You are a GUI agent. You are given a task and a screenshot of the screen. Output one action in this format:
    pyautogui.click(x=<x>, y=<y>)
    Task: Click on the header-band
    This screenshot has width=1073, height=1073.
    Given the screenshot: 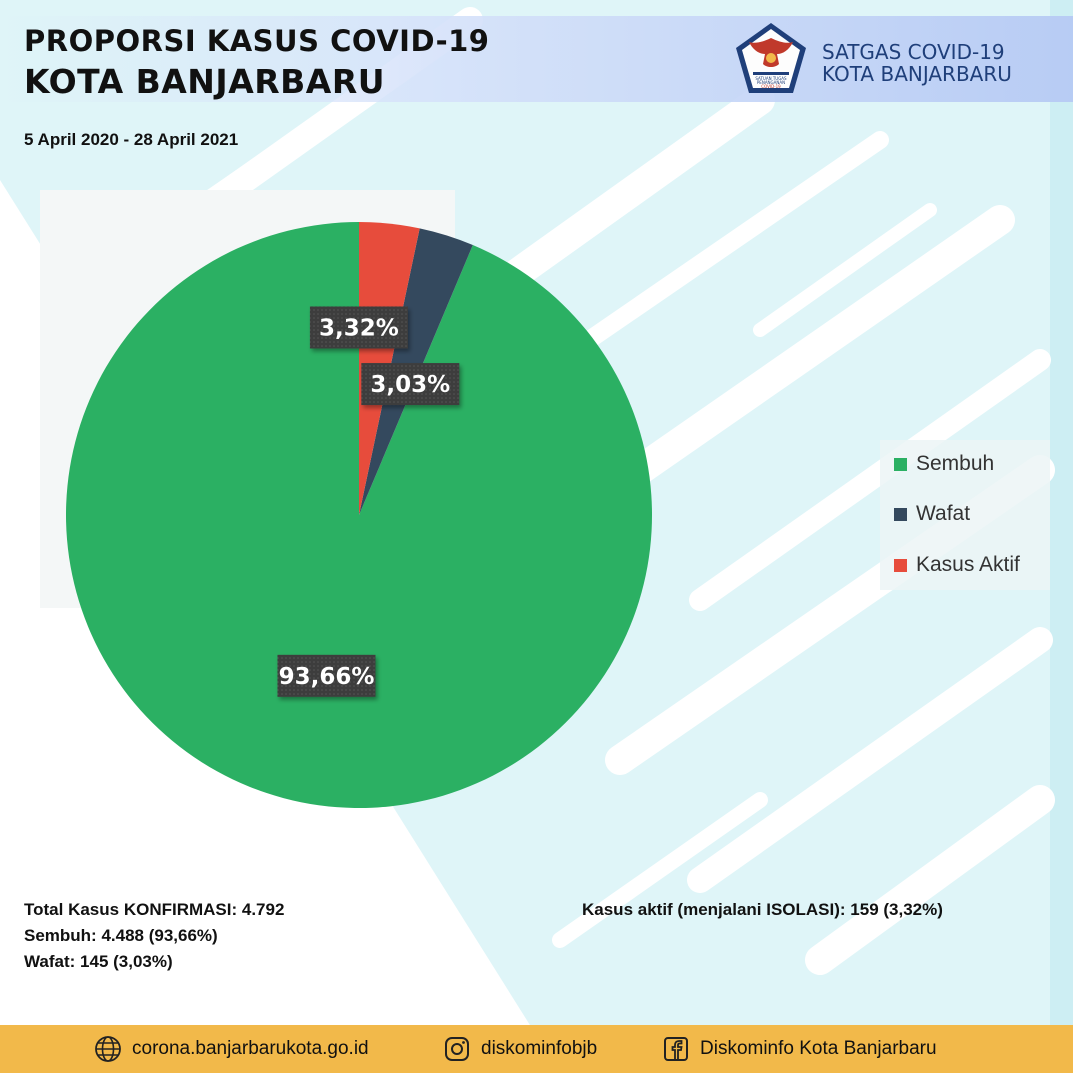 What is the action you would take?
    pyautogui.click(x=536, y=59)
    